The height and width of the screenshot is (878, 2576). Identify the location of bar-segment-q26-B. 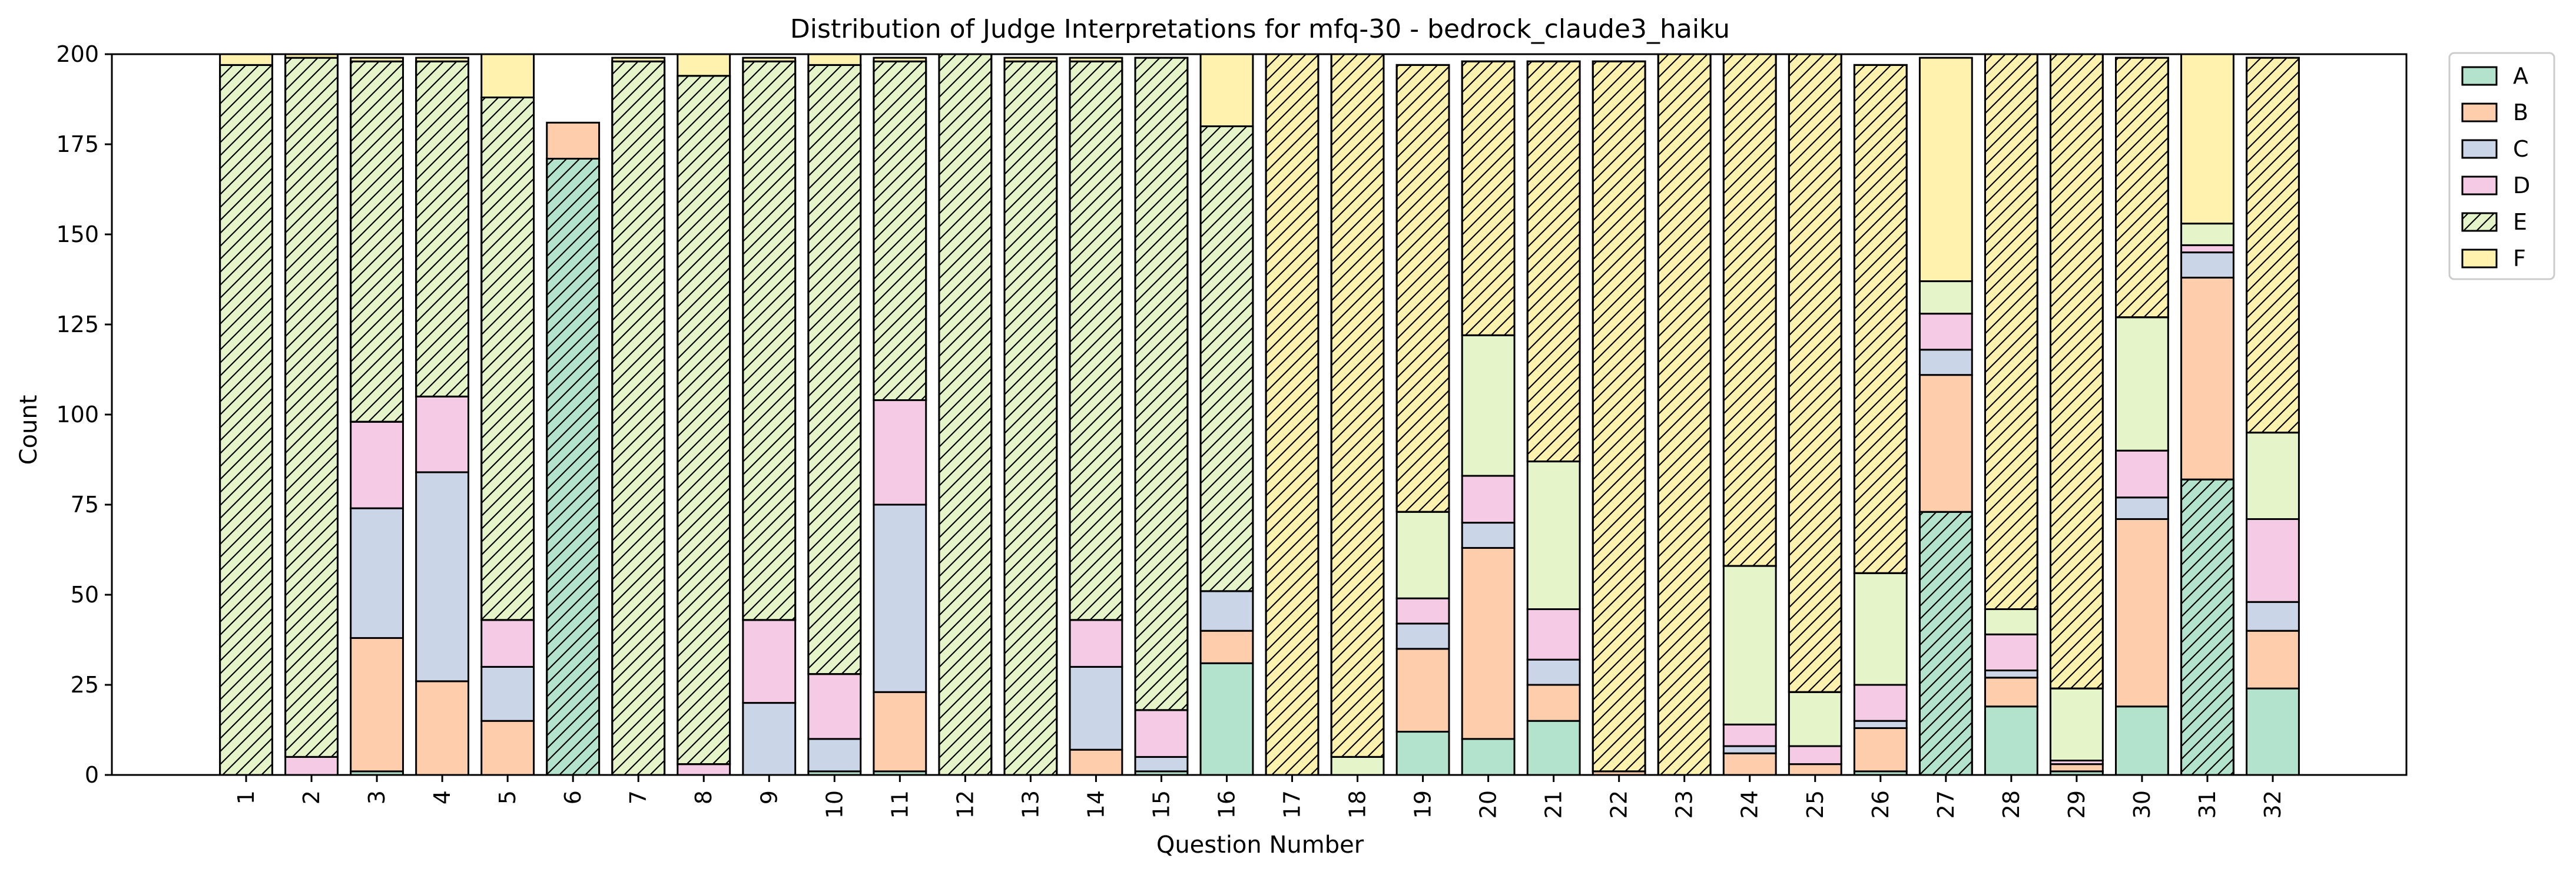
(1880, 750).